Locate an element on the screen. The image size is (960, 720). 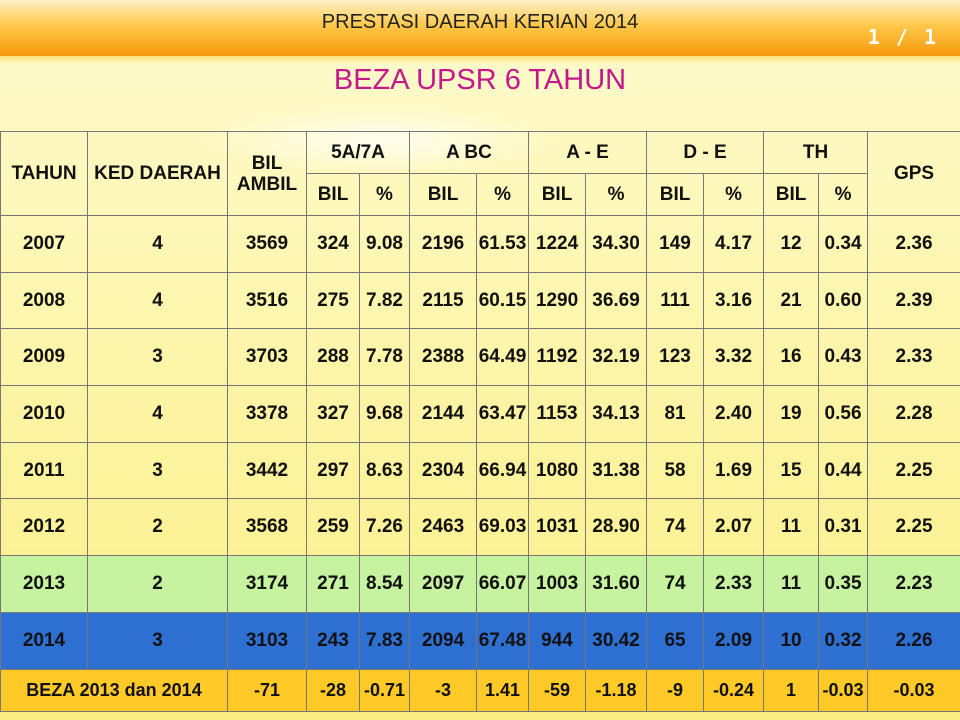
table-cell: 1290 is located at coordinates (557, 300).